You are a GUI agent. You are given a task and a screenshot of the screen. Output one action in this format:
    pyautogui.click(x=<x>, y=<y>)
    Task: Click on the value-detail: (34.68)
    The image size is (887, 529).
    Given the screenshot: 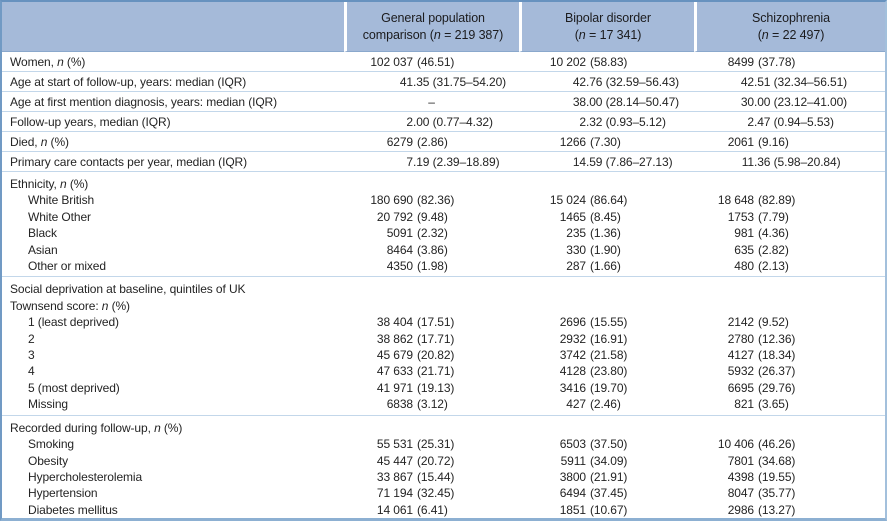 What is the action you would take?
    pyautogui.click(x=777, y=460)
    